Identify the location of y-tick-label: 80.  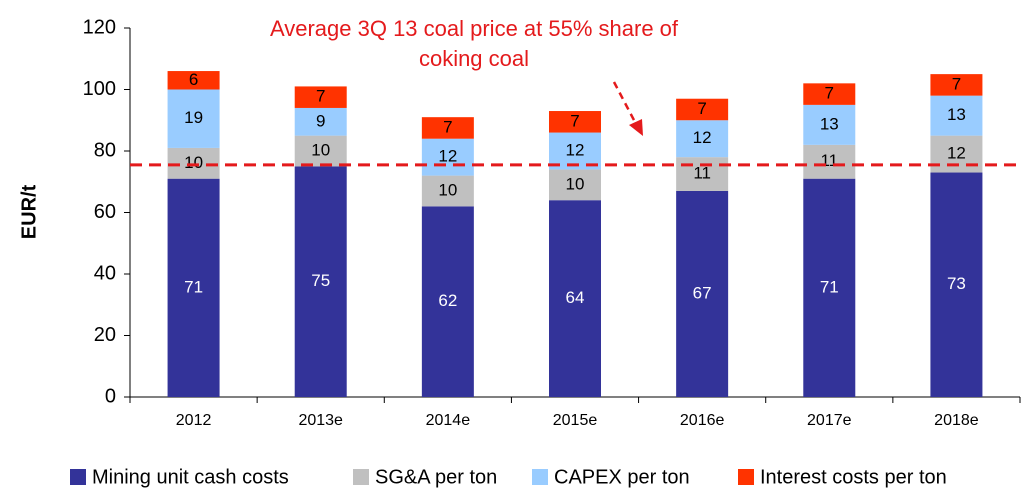
(105, 150).